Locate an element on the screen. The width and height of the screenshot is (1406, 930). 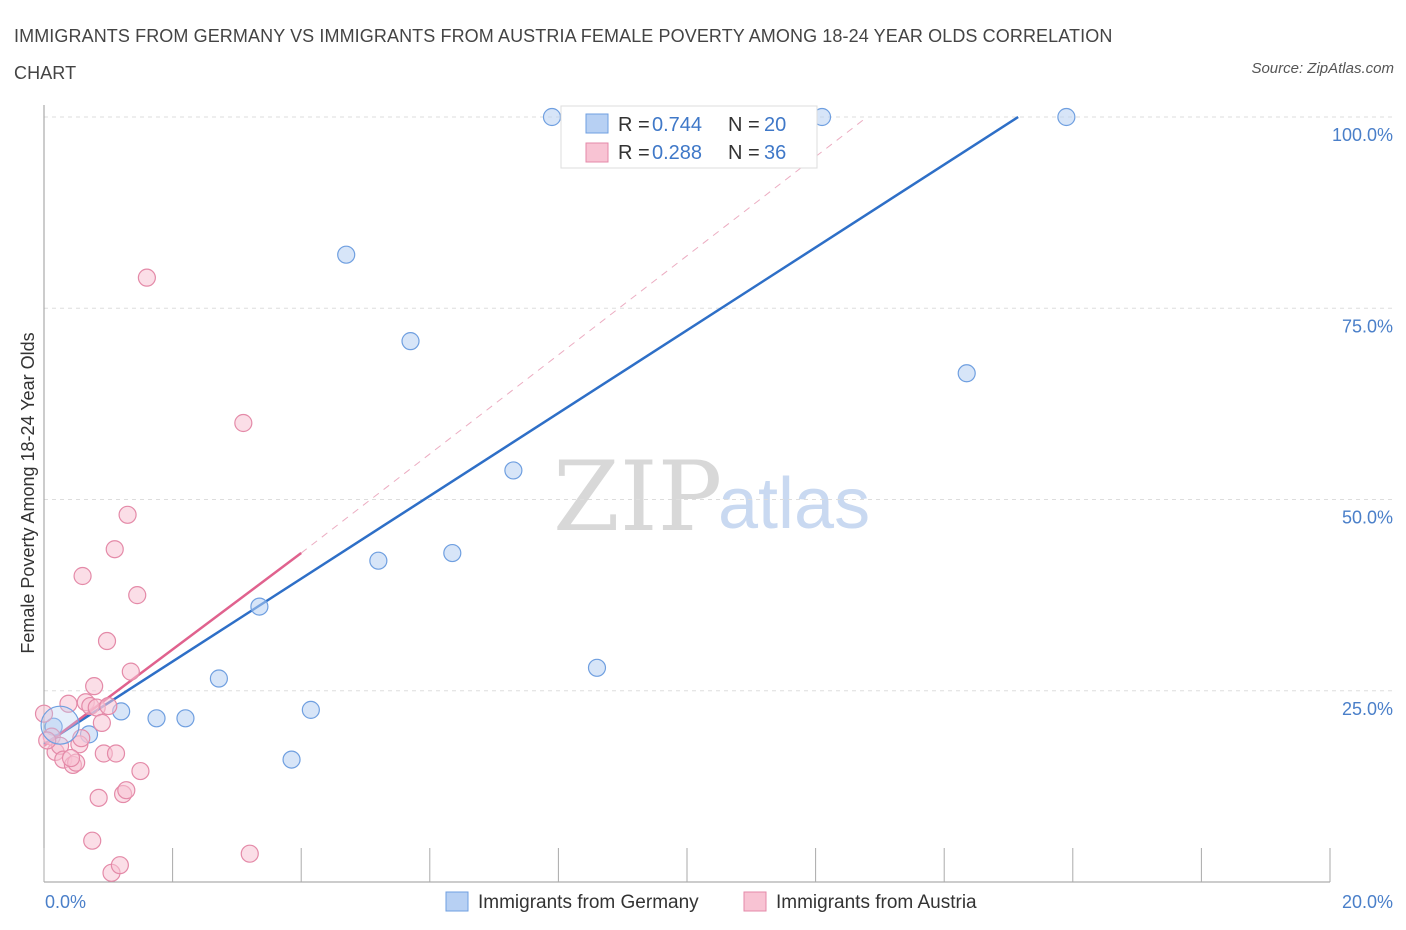
legend-n-value-austria: 36 is located at coordinates (775, 153).